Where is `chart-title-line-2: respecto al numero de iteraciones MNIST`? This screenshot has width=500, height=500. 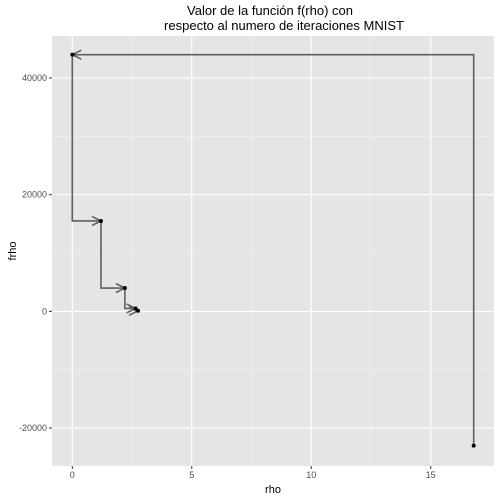
chart-title-line-2: respecto al numero de iteraciones MNIST is located at coordinates (284, 25).